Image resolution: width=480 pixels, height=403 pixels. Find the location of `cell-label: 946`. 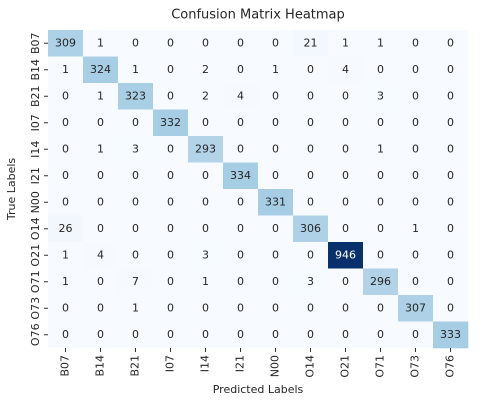

cell-label: 946 is located at coordinates (345, 254).